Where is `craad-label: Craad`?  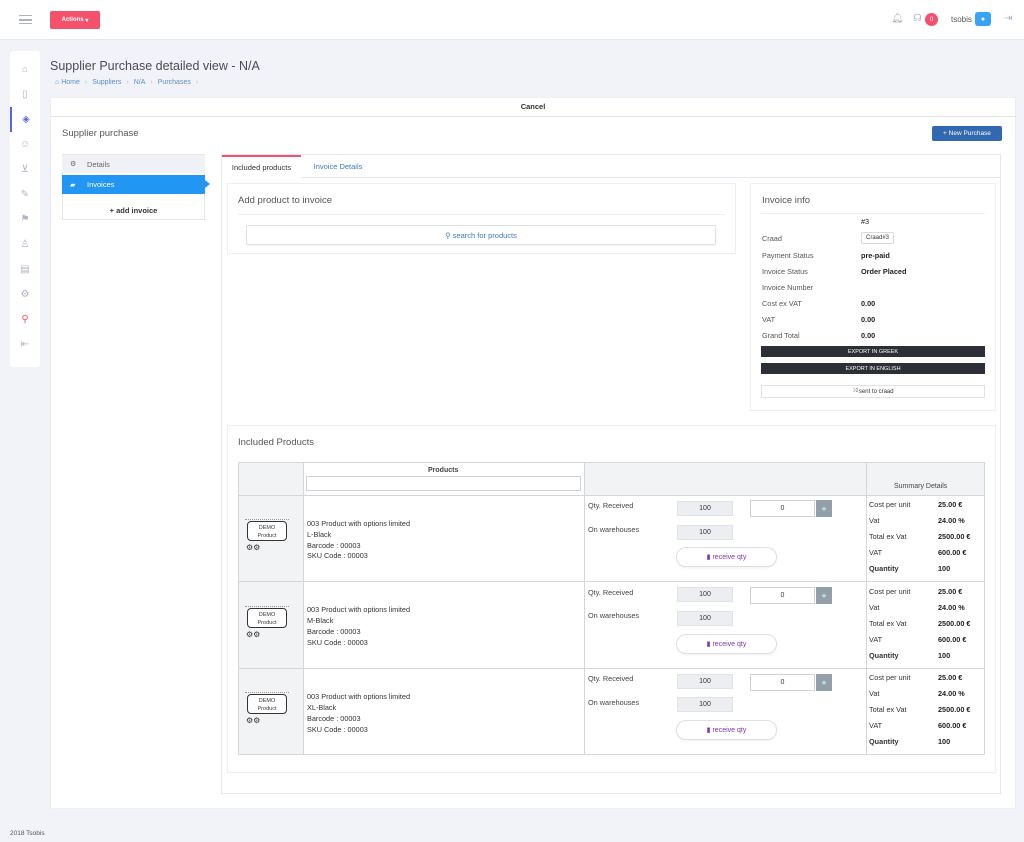 craad-label: Craad is located at coordinates (772, 238).